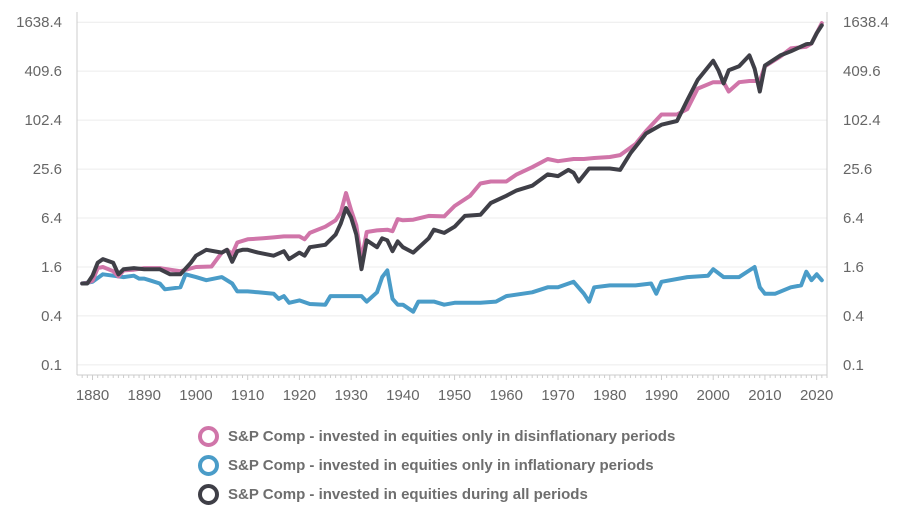 This screenshot has width=900, height=511. I want to click on x-tick-label: 1980, so click(609, 395).